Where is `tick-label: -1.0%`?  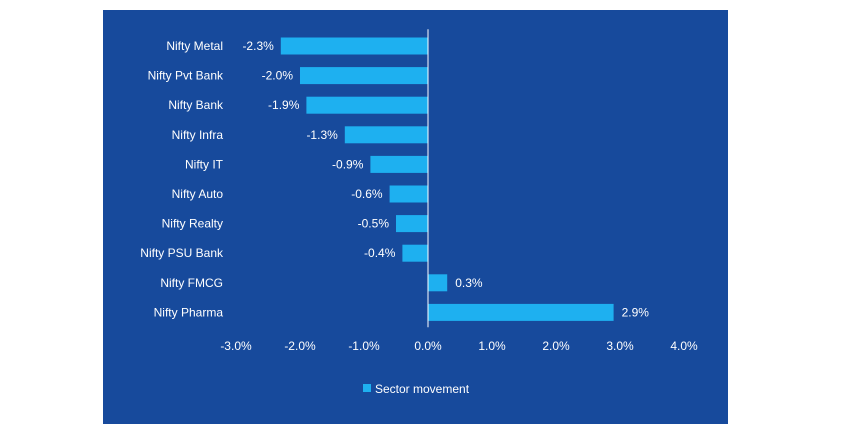
tick-label: -1.0% is located at coordinates (364, 346).